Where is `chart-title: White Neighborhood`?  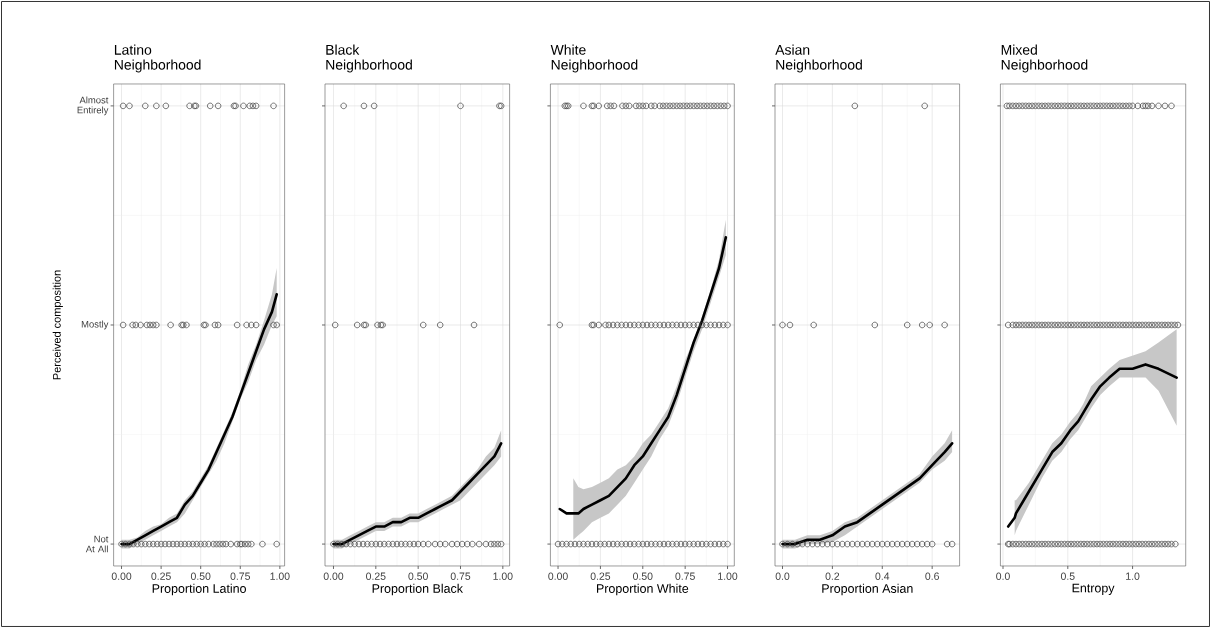 chart-title: White Neighborhood is located at coordinates (594, 58).